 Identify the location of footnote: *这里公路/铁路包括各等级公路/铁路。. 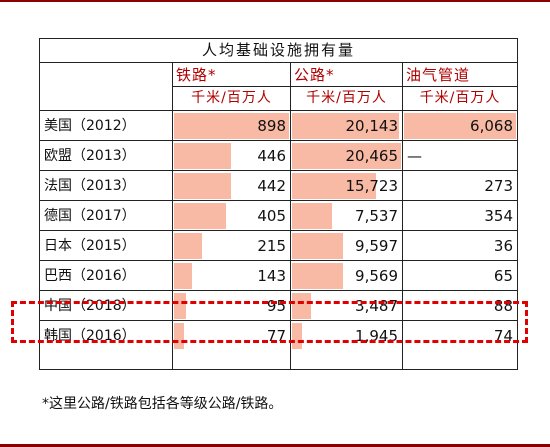
(162, 404).